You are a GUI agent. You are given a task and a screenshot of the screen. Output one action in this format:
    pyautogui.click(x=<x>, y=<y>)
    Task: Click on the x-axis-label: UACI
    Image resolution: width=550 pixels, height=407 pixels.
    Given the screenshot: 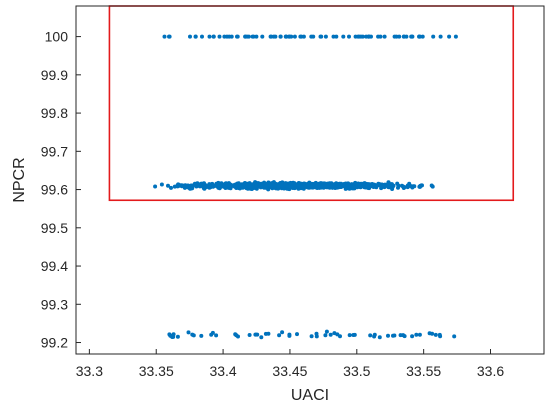 What is the action you would take?
    pyautogui.click(x=310, y=395)
    